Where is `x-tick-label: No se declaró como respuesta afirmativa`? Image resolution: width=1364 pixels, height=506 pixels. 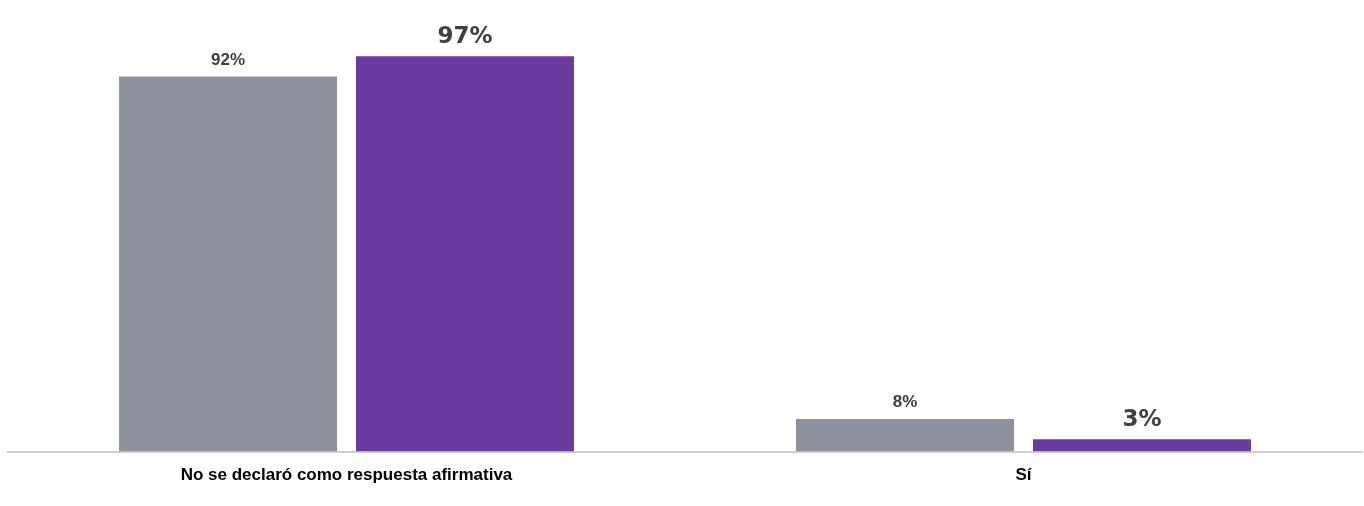 x-tick-label: No se declaró como respuesta afirmativa is located at coordinates (346, 475).